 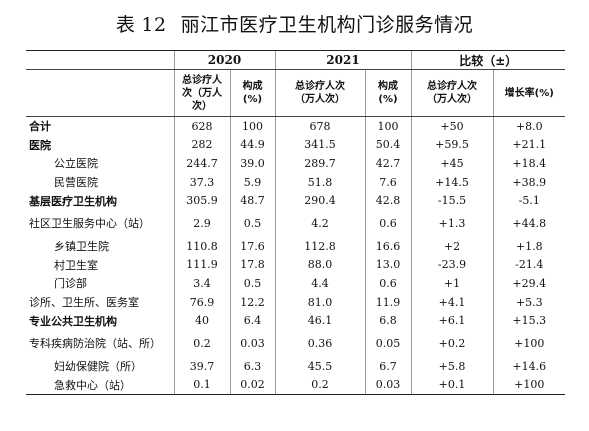 I want to click on table-row: 村卫生室 111.9 17.8 88.0 13.0 -23.9 -21.4, so click(x=295, y=265).